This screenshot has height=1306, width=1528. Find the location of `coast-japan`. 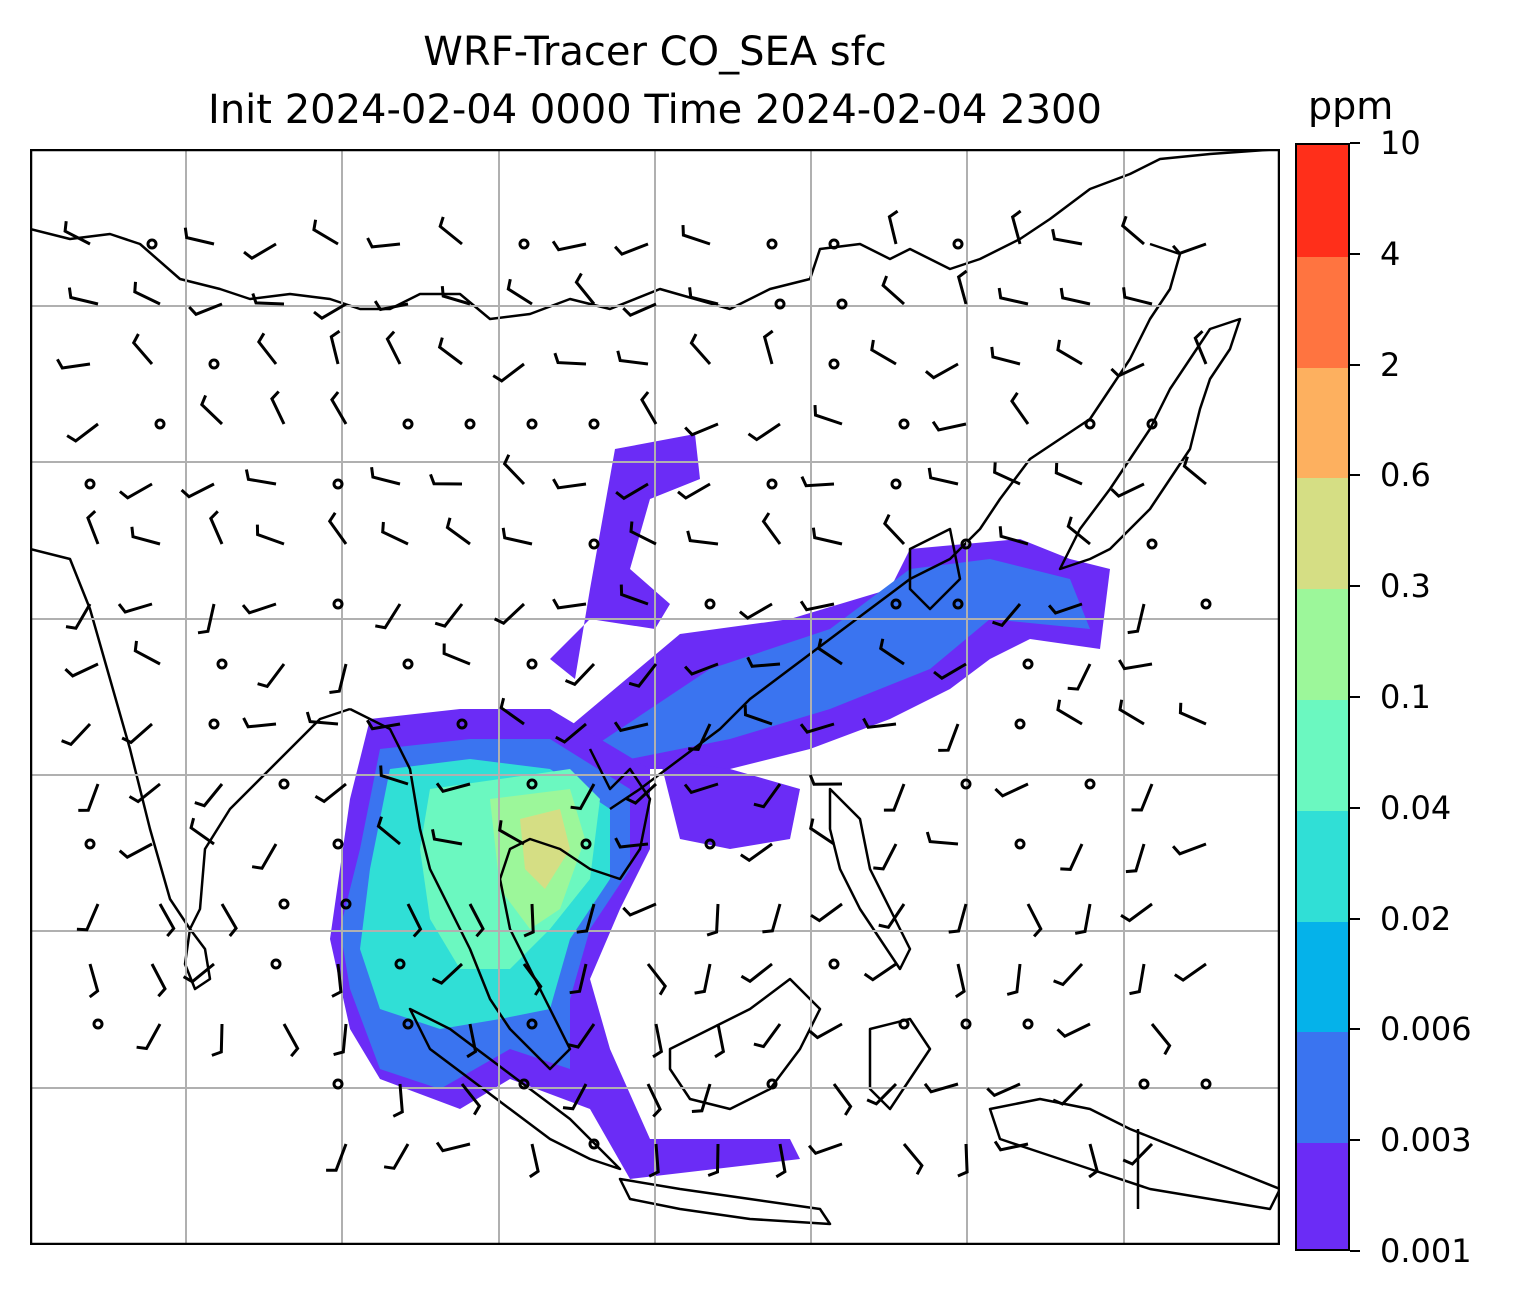

coast-japan is located at coordinates (1150, 444).